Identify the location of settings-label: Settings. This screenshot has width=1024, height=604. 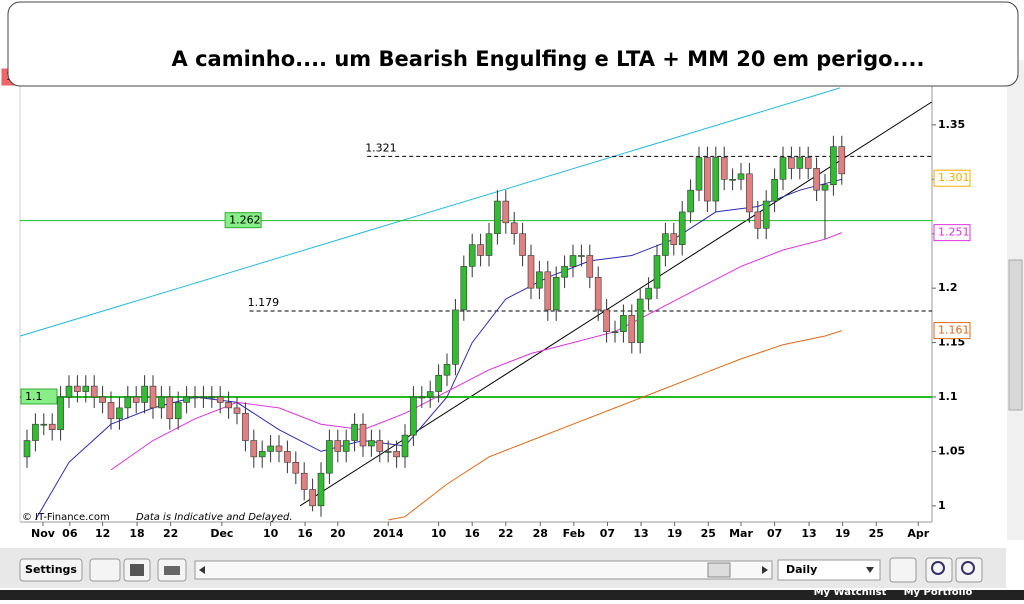
(51, 569).